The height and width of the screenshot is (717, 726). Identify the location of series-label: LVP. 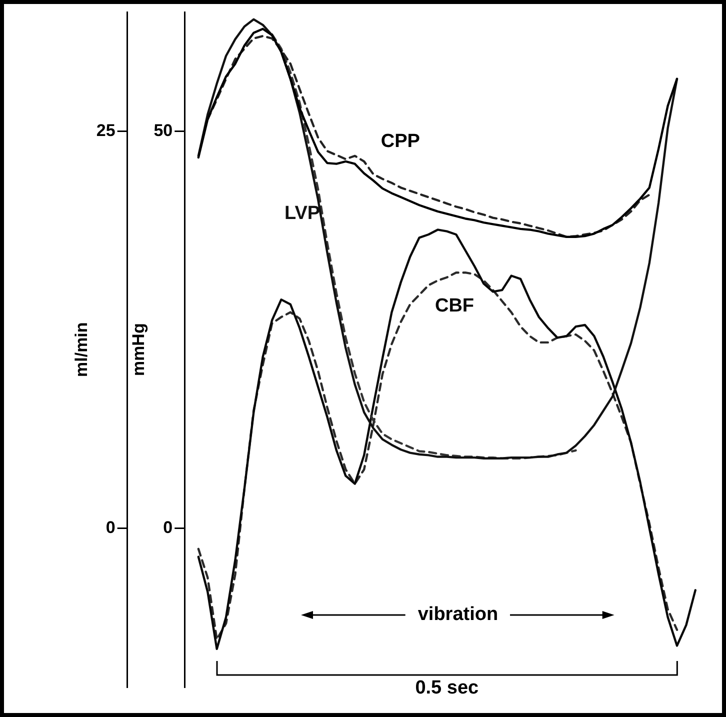
(302, 213).